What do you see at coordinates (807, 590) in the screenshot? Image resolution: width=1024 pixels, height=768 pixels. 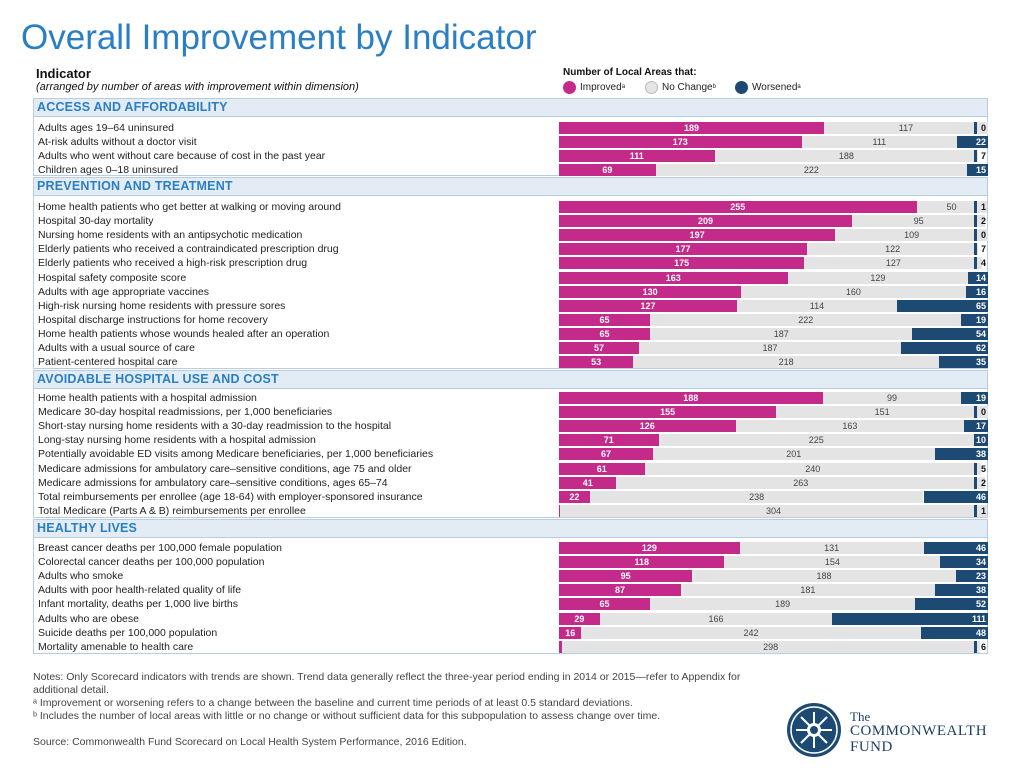 I see `bar-no-change: 181` at bounding box center [807, 590].